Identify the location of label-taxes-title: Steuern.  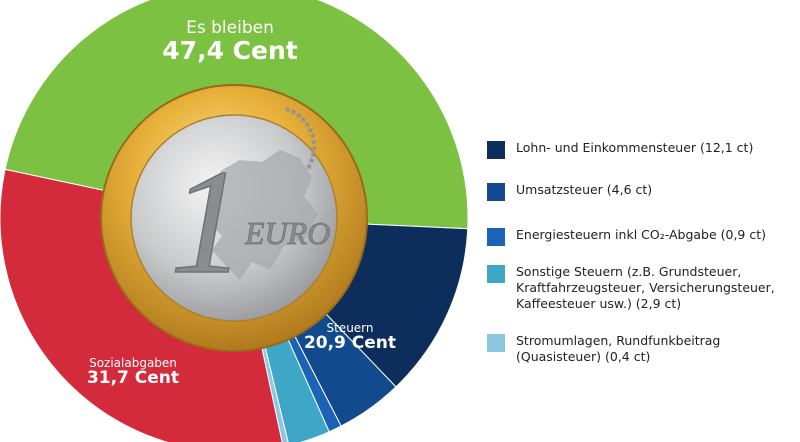
(350, 328).